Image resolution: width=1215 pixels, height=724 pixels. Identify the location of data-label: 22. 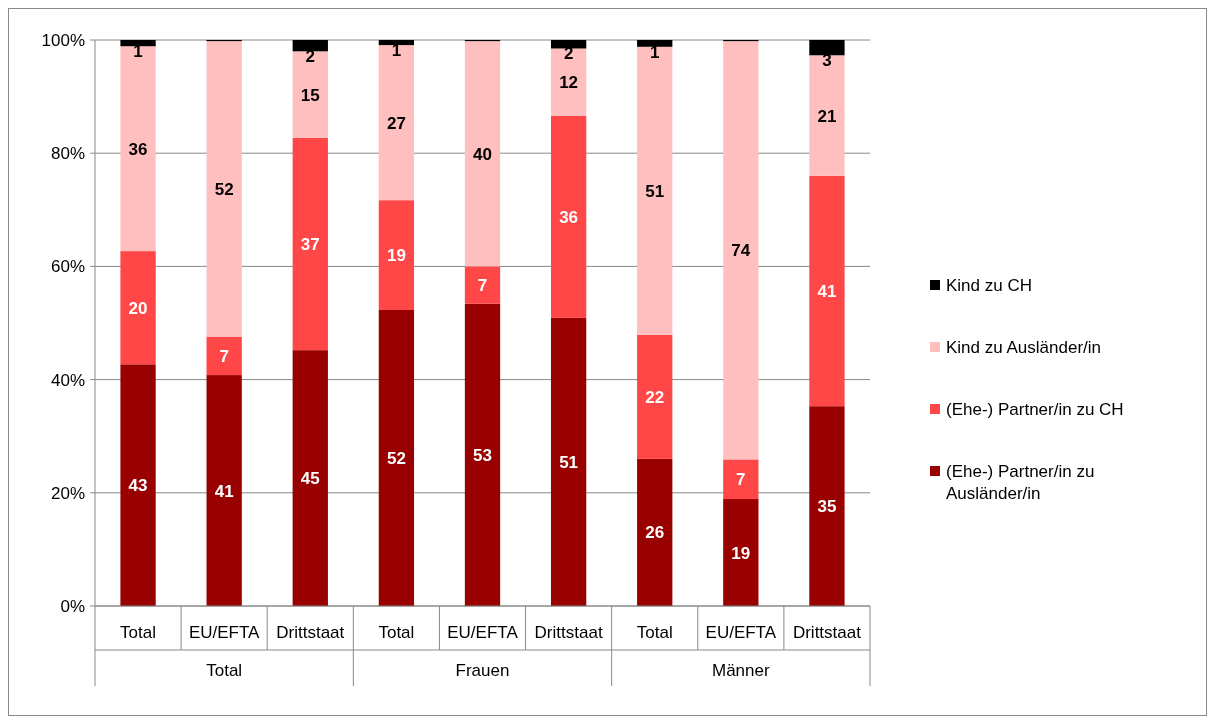
(655, 397).